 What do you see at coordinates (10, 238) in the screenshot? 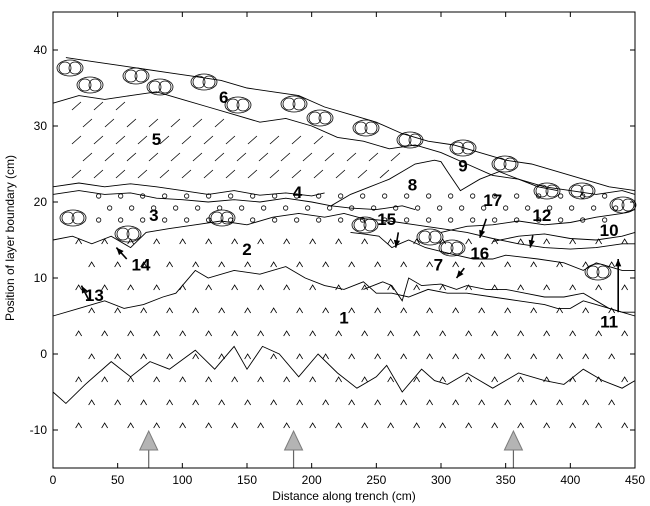
I see `y-axis-title: Position of layer boundary (cm)` at bounding box center [10, 238].